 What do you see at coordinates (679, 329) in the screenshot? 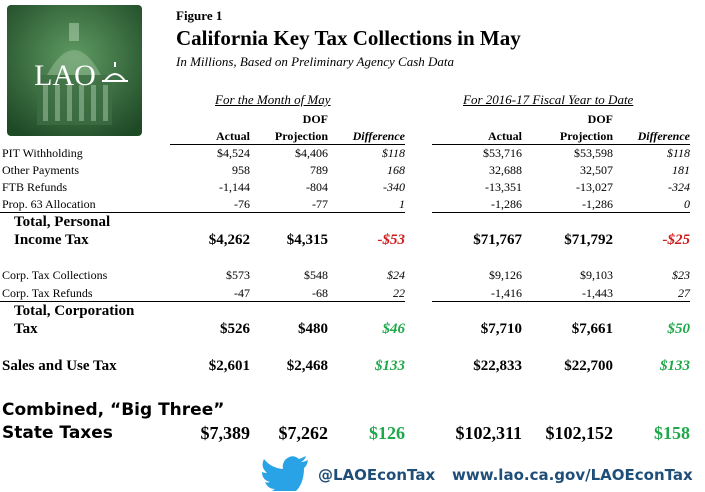
I see `table-cell: $50` at bounding box center [679, 329].